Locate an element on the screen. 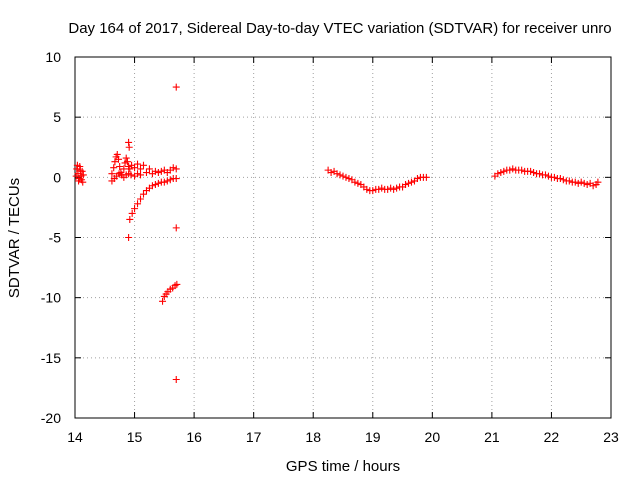 This screenshot has width=640, height=480. y-tick-label: 10 is located at coordinates (53, 57).